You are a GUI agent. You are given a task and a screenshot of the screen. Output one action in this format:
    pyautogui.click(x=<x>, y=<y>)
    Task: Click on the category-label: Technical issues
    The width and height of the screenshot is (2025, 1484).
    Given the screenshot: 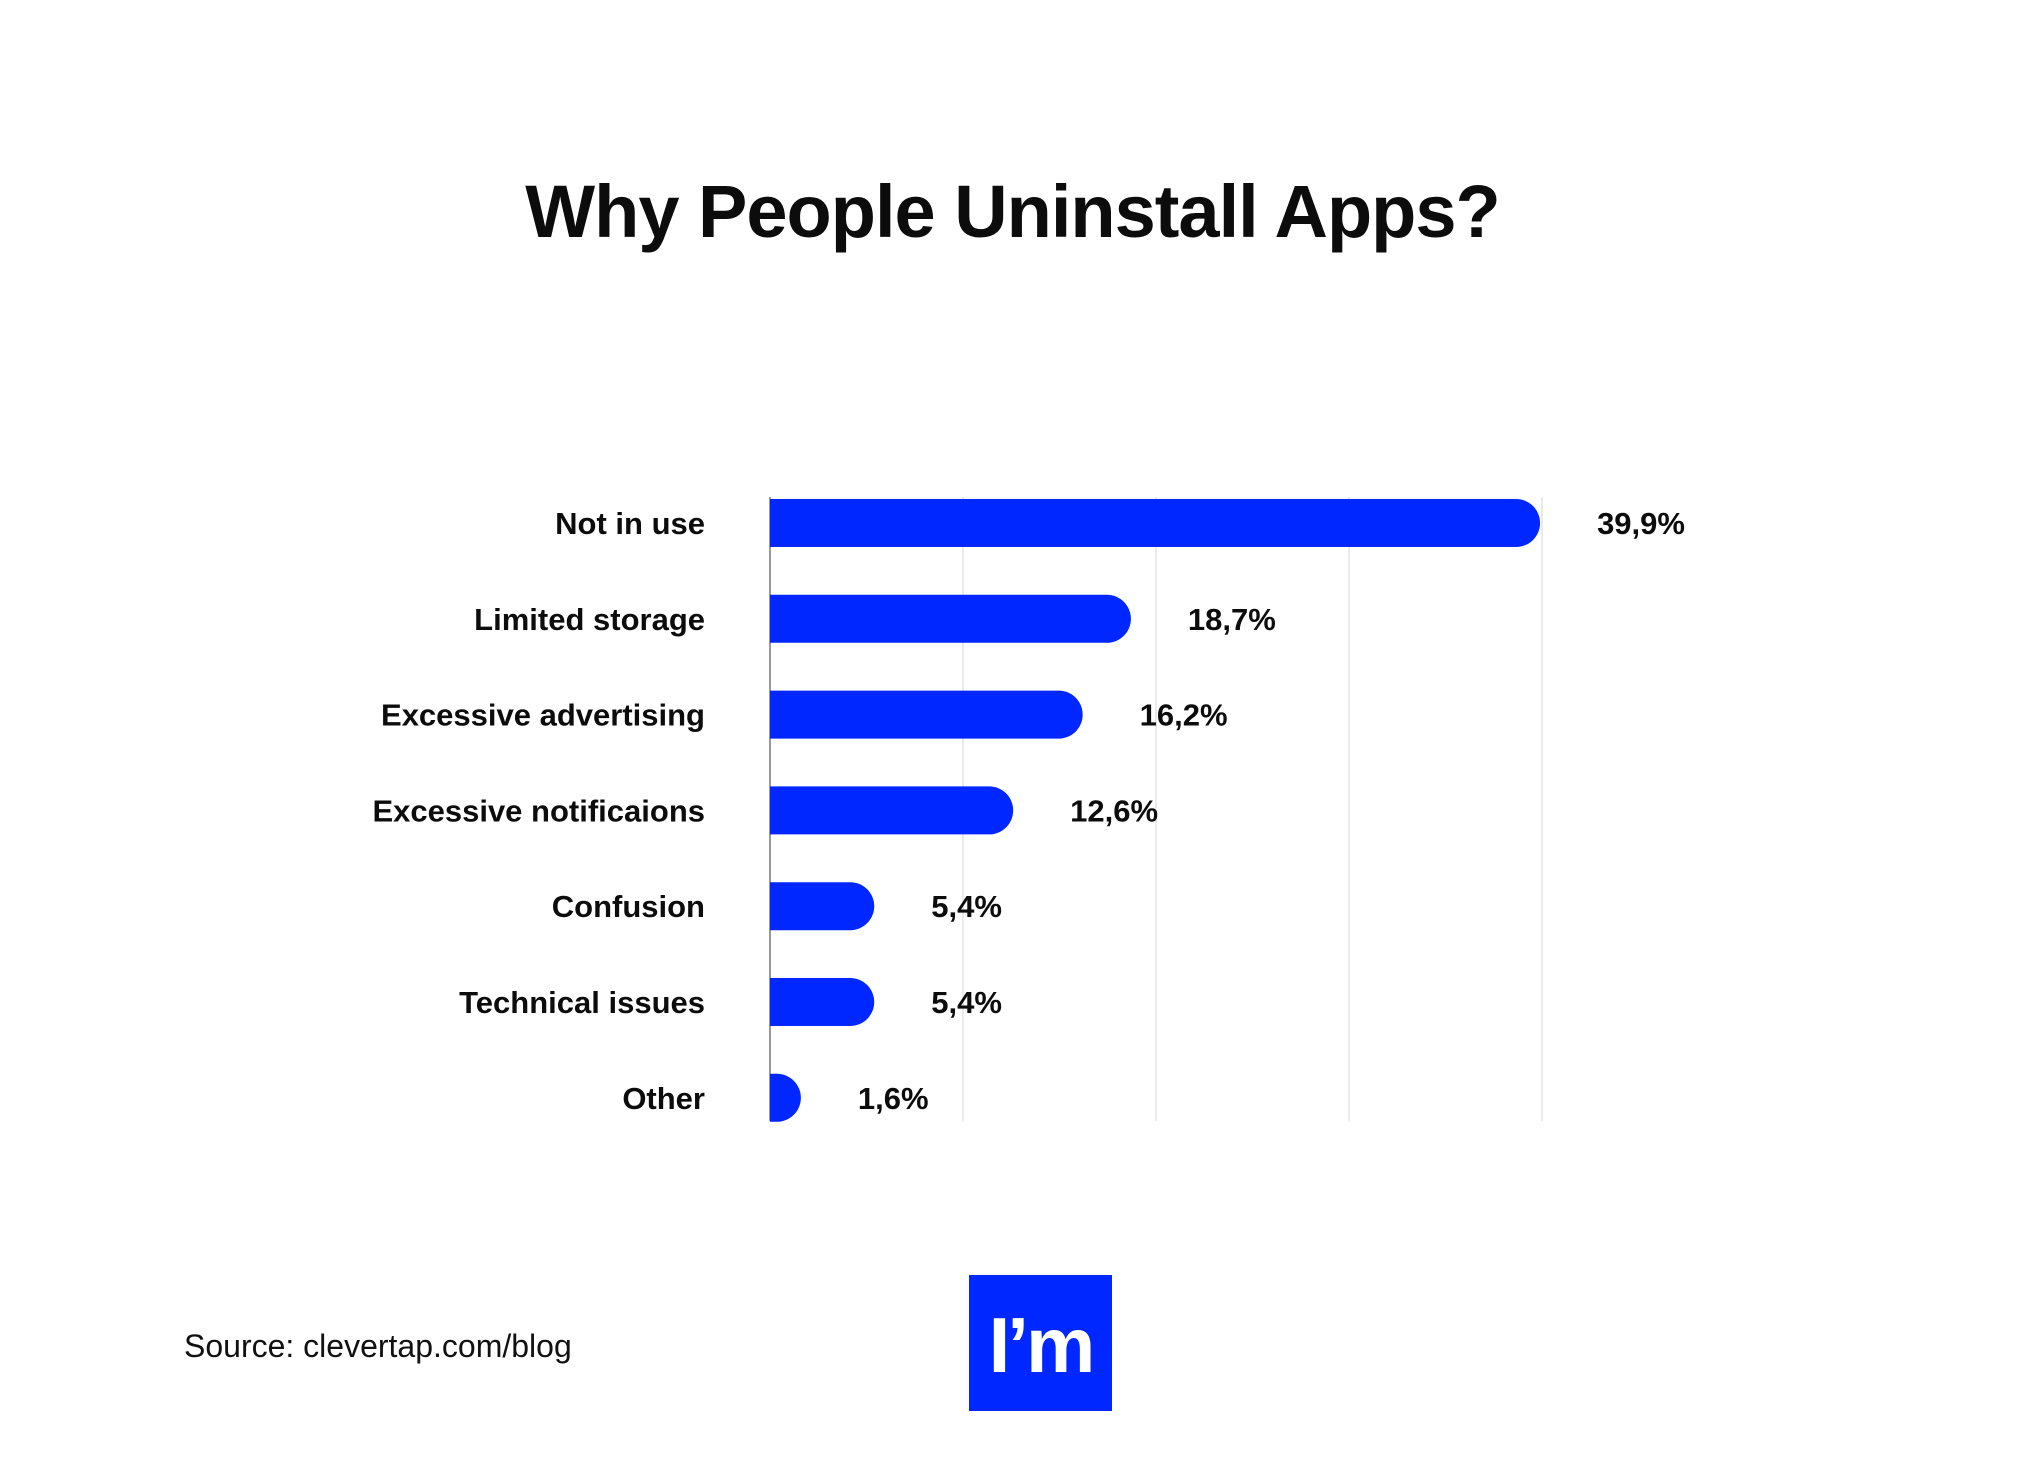 What is the action you would take?
    pyautogui.click(x=582, y=1002)
    